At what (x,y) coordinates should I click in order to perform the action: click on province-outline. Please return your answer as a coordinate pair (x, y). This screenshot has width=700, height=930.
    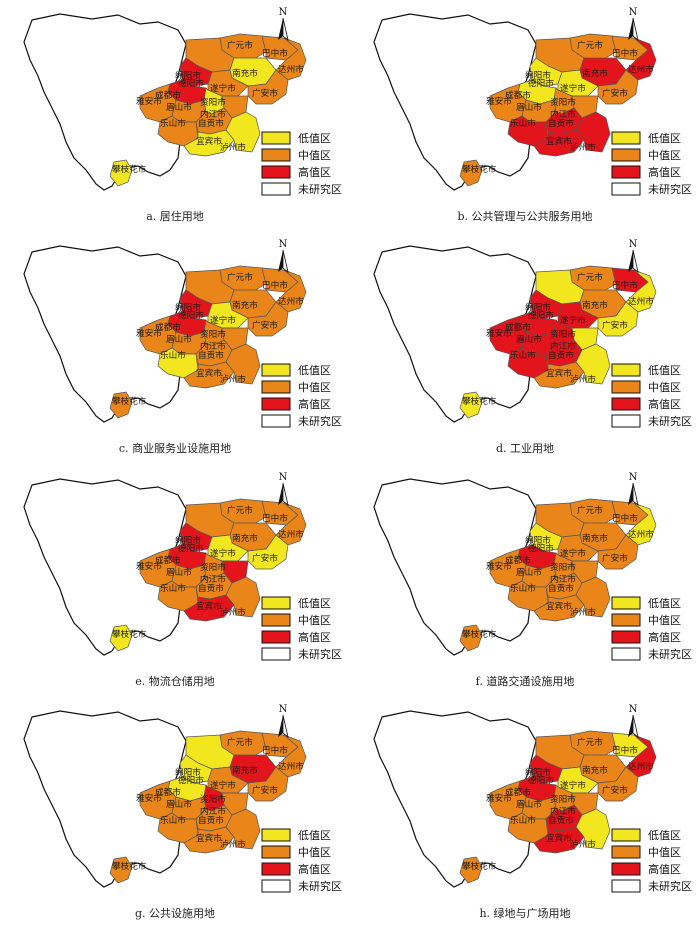
    Looking at the image, I should click on (455, 567).